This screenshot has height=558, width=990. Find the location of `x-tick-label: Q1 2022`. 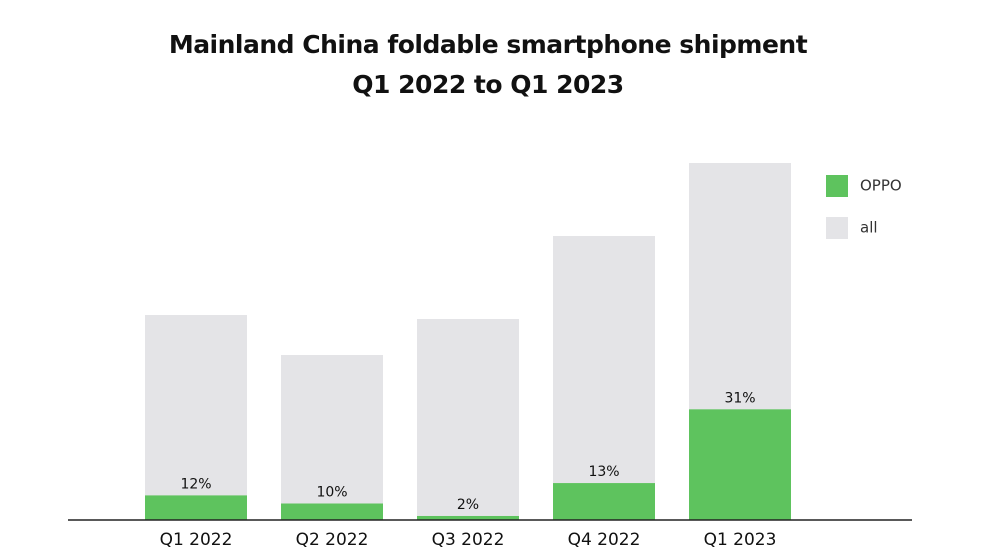

x-tick-label: Q1 2022 is located at coordinates (196, 540).